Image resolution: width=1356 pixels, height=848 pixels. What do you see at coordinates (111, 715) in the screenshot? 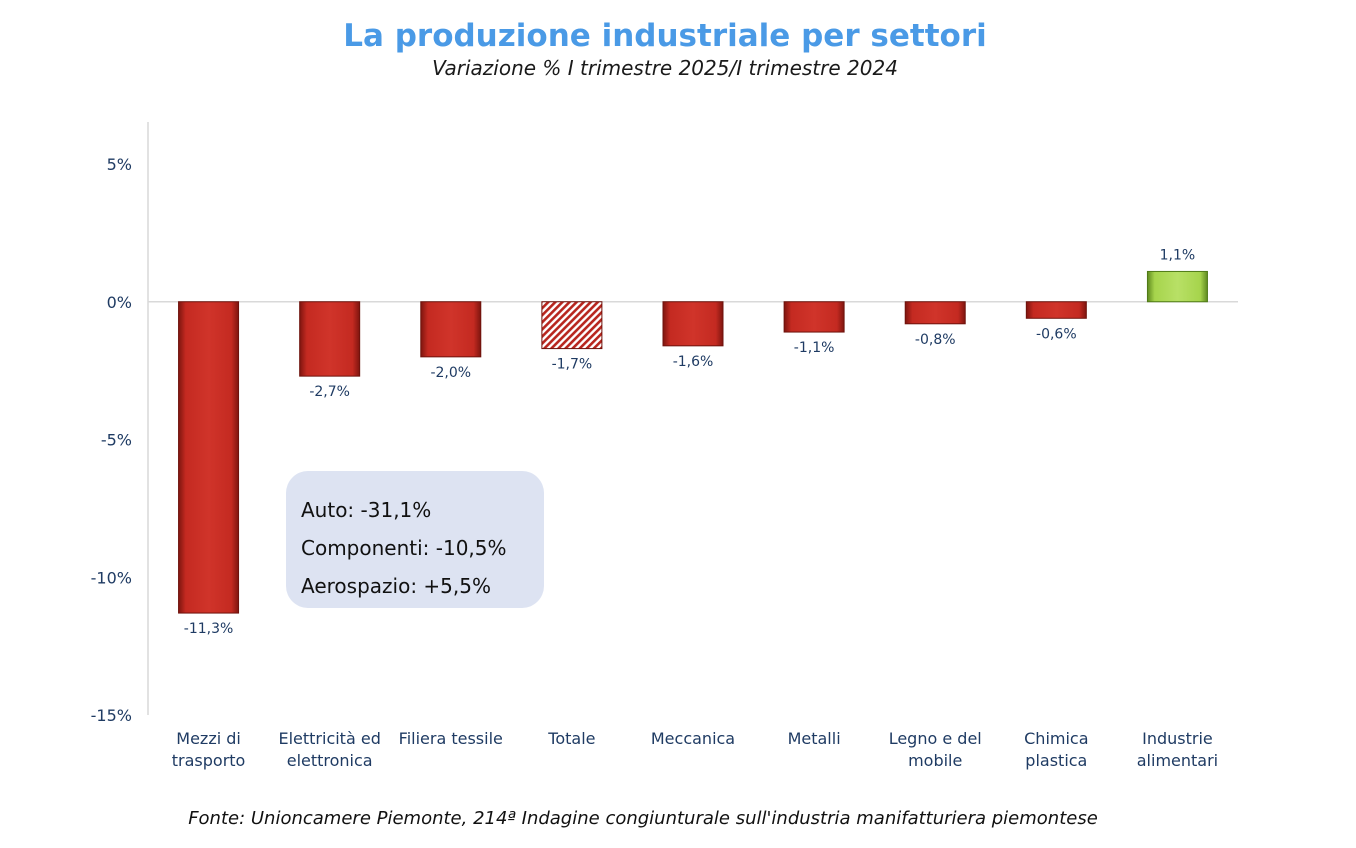
I see `y-tick-label: -15%` at bounding box center [111, 715].